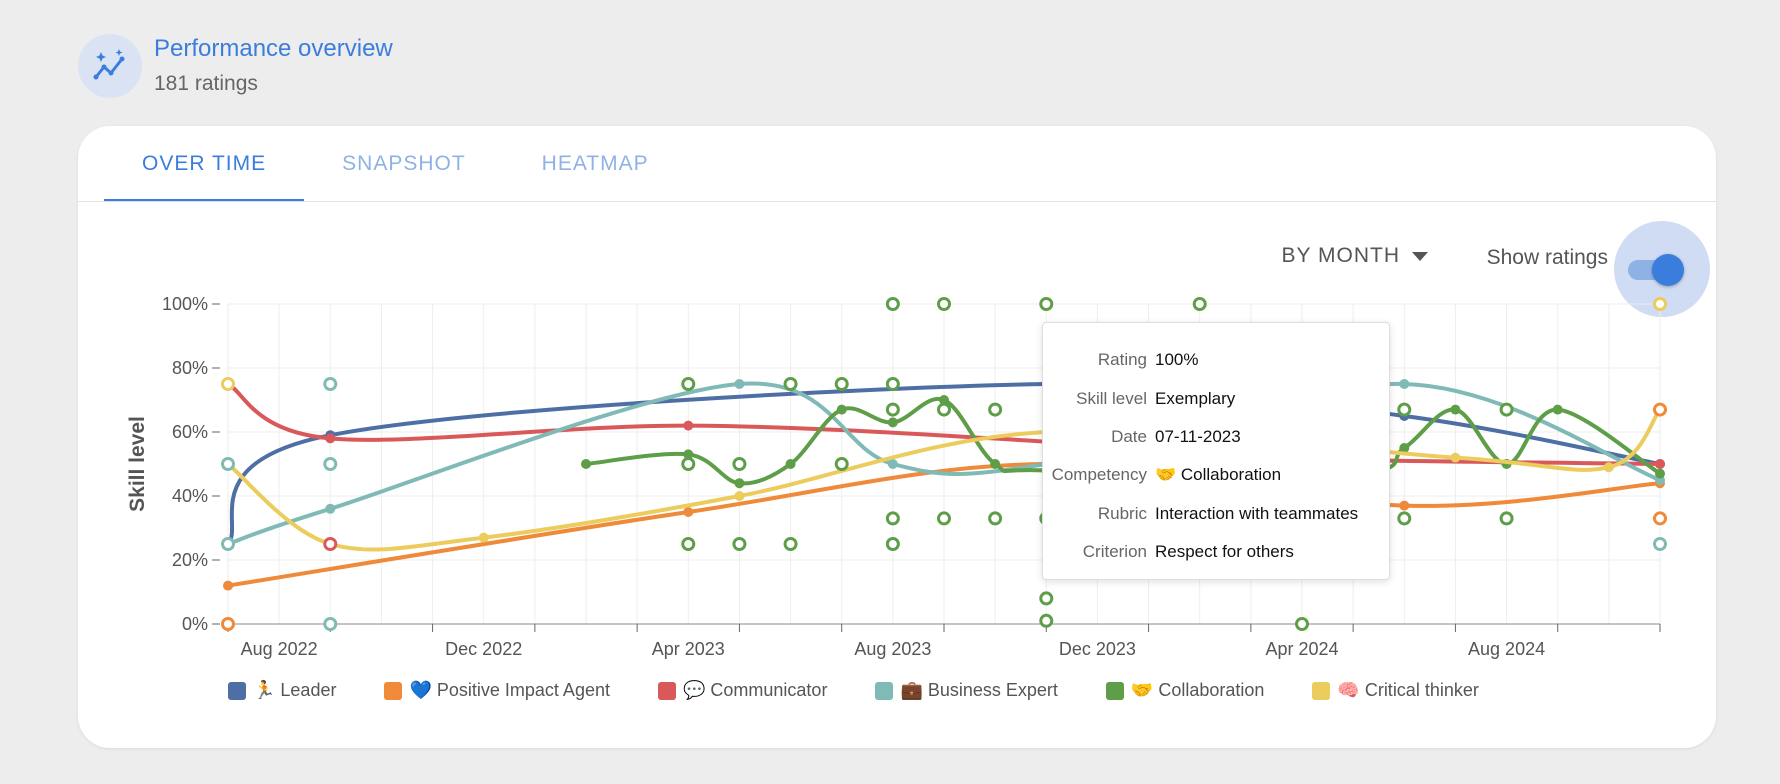 This screenshot has height=784, width=1780. I want to click on tooltip-value: 100%, so click(1177, 360).